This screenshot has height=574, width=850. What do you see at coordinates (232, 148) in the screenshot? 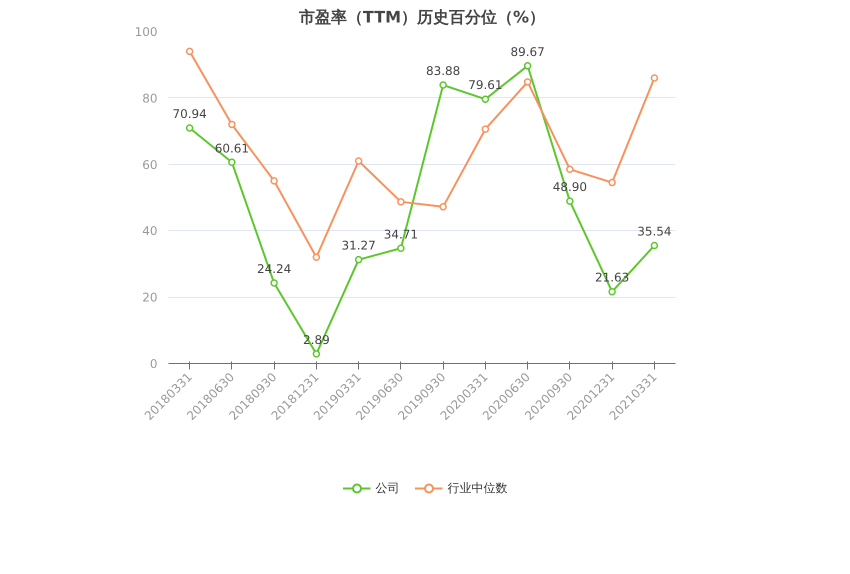
I see `data-label: 60.61` at bounding box center [232, 148].